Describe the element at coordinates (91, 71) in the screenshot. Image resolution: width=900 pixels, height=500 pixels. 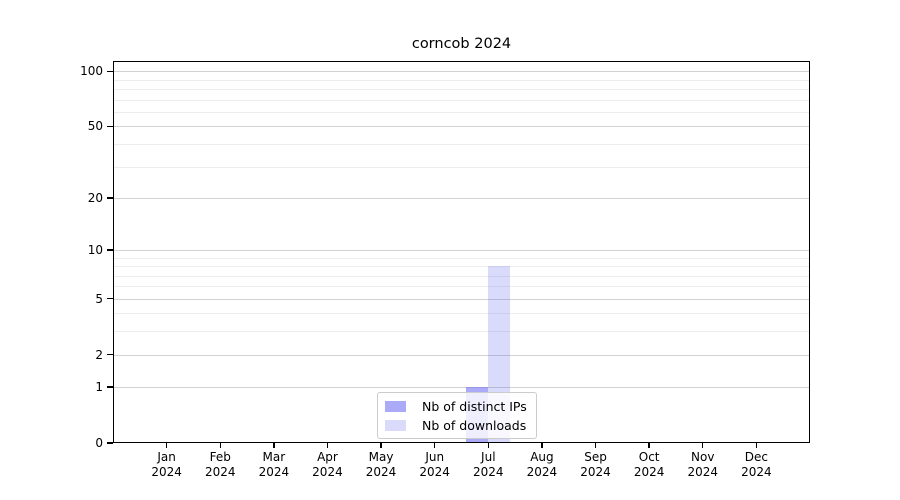
I see `y-tick-label: 100` at that location.